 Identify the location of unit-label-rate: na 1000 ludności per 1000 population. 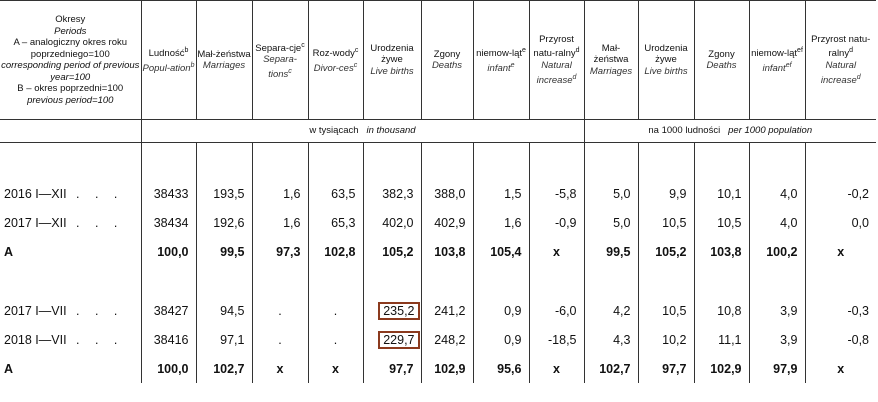
(729, 131).